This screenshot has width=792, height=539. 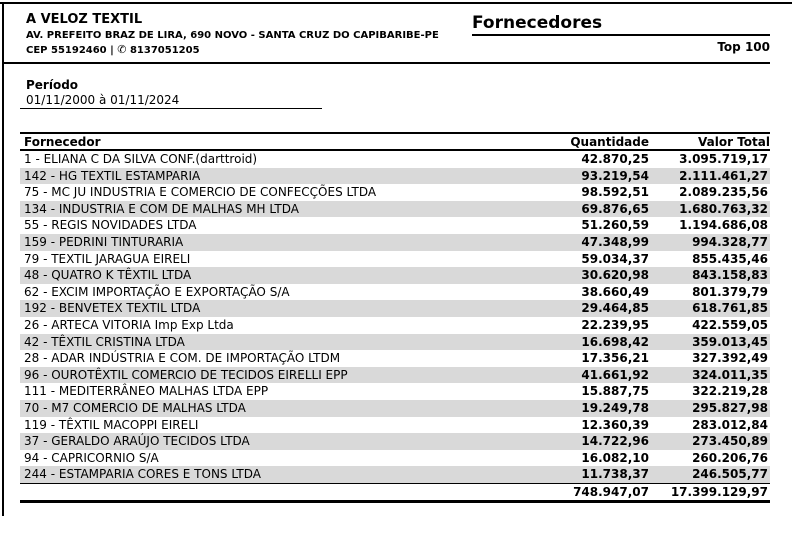 What do you see at coordinates (3, 259) in the screenshot?
I see `page-left-border` at bounding box center [3, 259].